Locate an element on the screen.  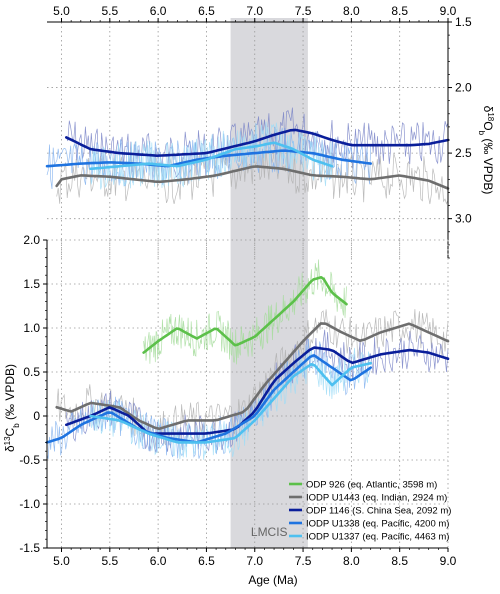
legend-label-4: IODP U1337 (eq. Pacific, 4463 m) is located at coordinates (377, 537).